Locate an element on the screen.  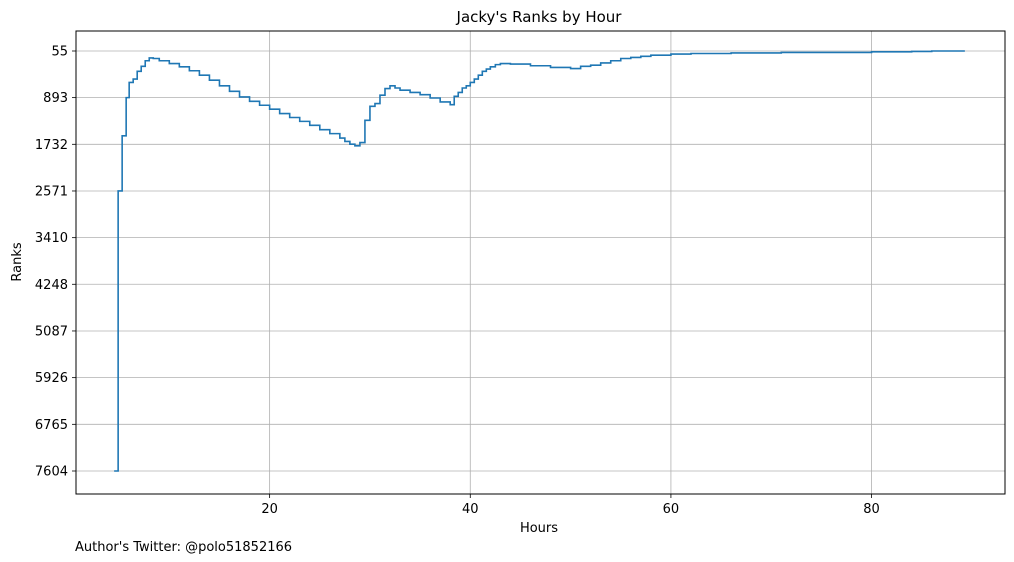
y-tick-label: 5926 is located at coordinates (51, 378).